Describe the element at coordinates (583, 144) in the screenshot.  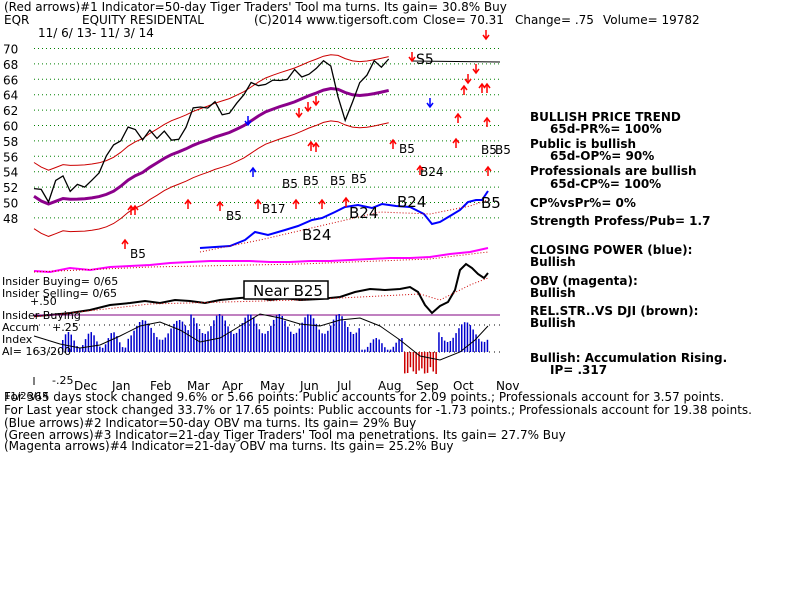
I see `right-panel-line: Public is bullish` at that location.